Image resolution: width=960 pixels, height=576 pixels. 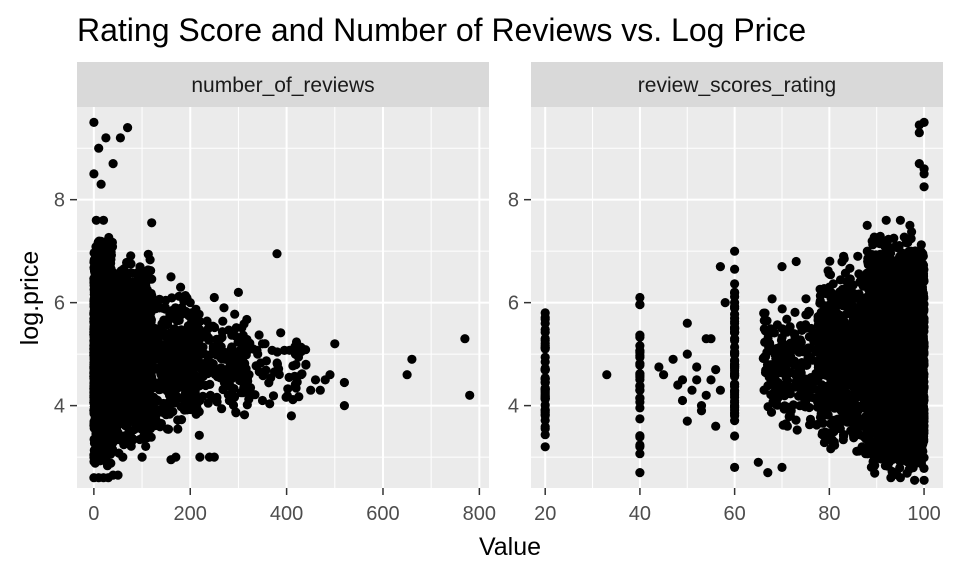 What do you see at coordinates (190, 514) in the screenshot?
I see `x-tick-label: 200` at bounding box center [190, 514].